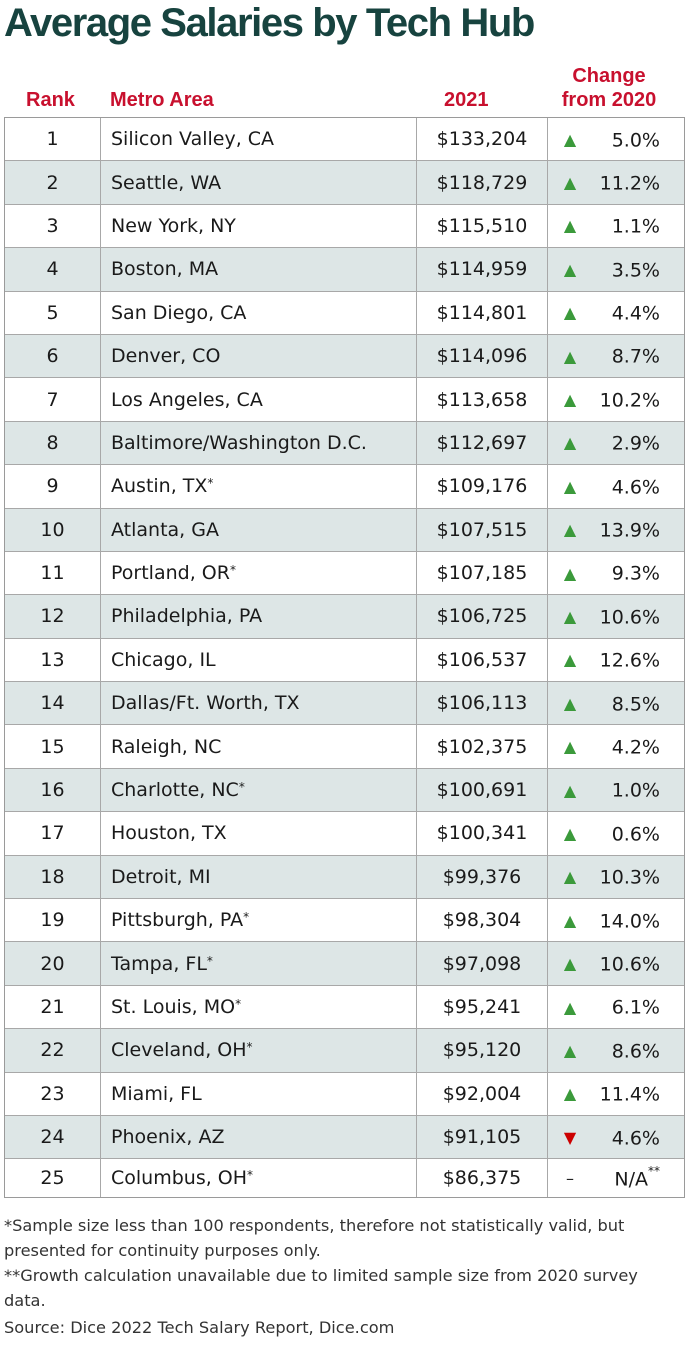 The height and width of the screenshot is (1345, 690). I want to click on table-row: 8 Baltimore/Washington D.C. $112,697 ▲ 2.9%, so click(344, 443).